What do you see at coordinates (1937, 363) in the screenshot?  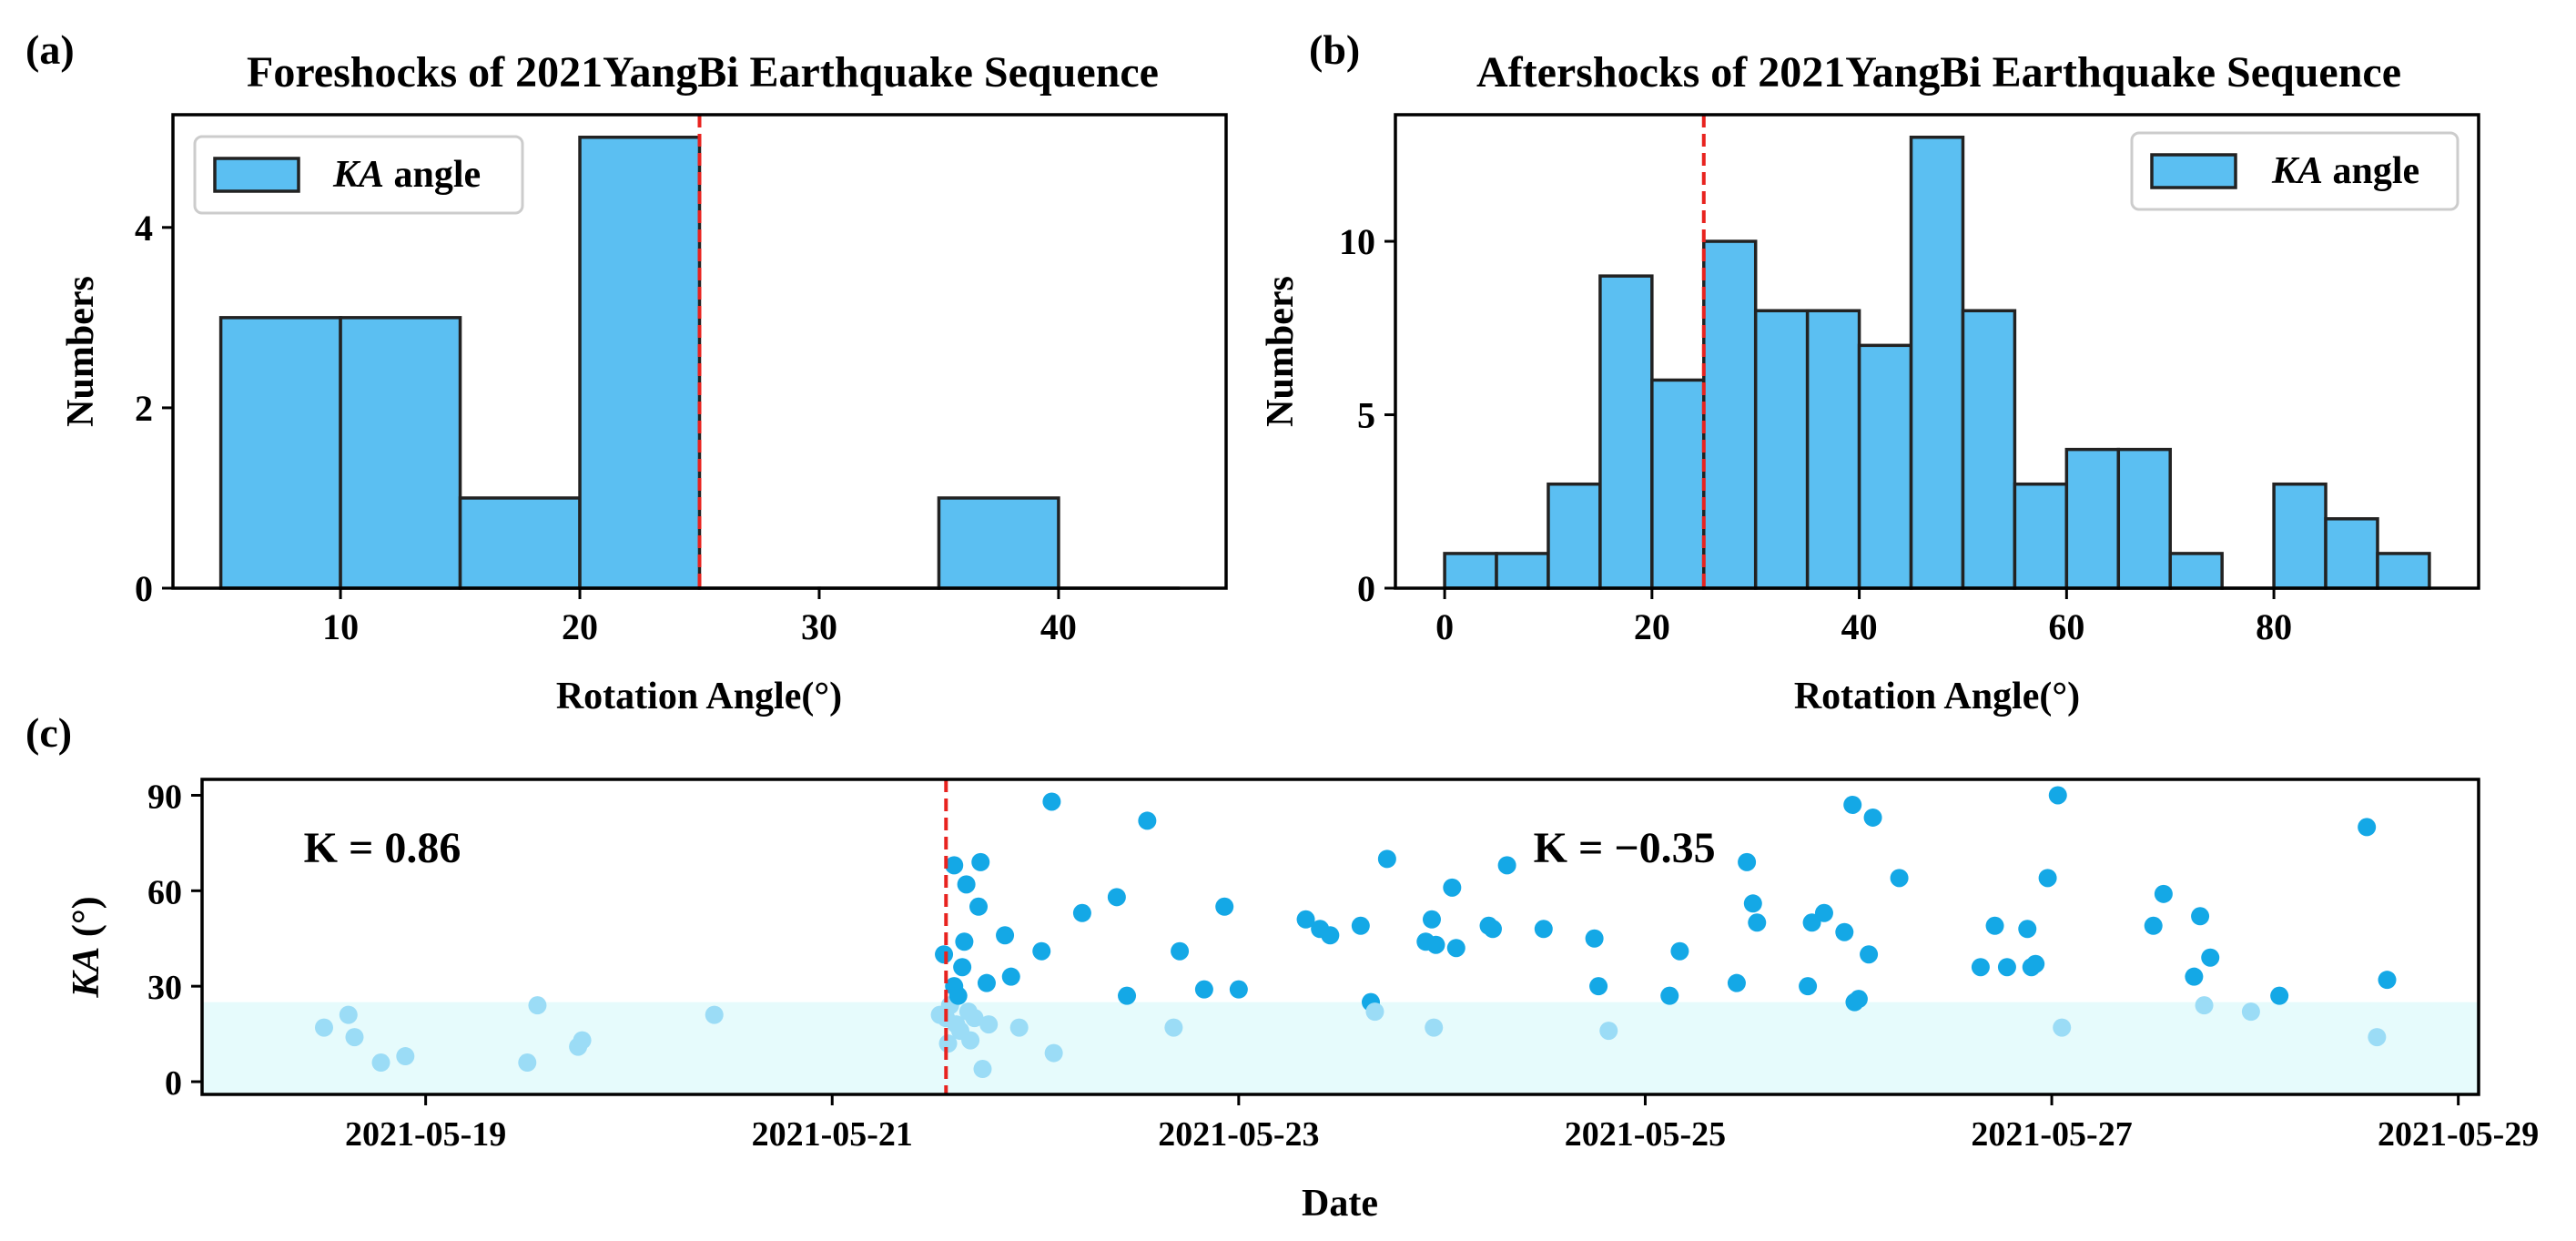 I see `panel-b-bars` at bounding box center [1937, 363].